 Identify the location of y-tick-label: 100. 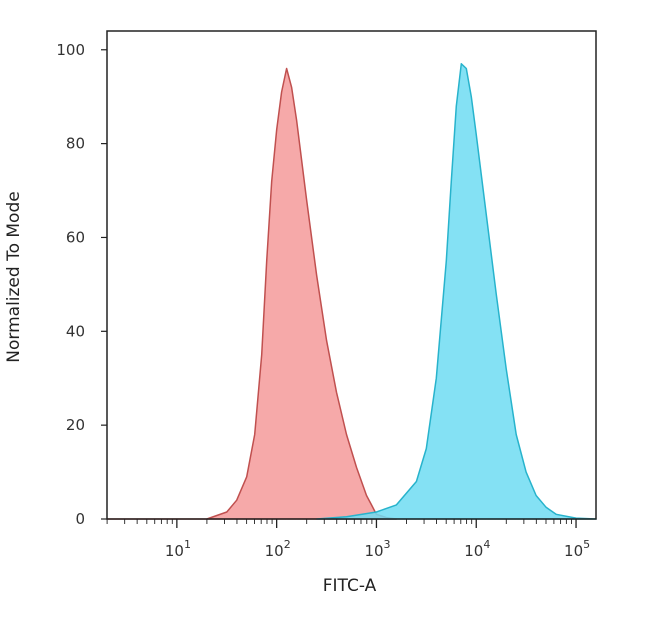
(70, 50).